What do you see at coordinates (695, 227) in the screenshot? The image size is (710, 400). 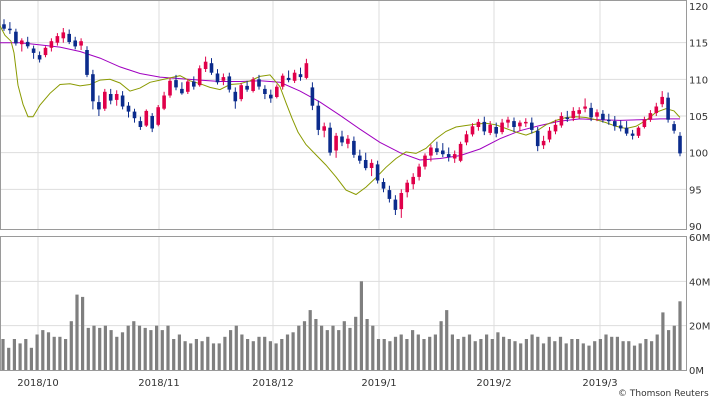 I see `price-tick-label: 90` at bounding box center [695, 227].